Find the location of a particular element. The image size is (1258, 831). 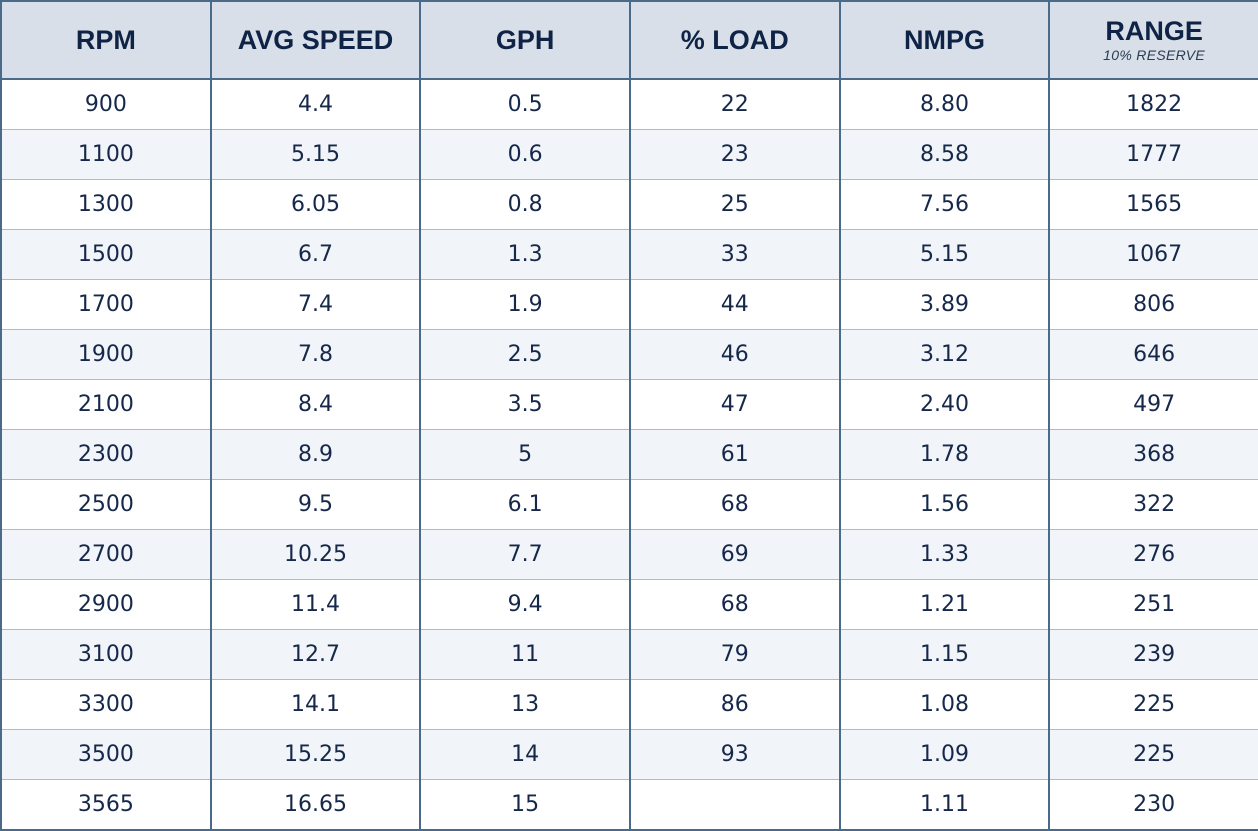

table-cell: 47 is located at coordinates (734, 404).